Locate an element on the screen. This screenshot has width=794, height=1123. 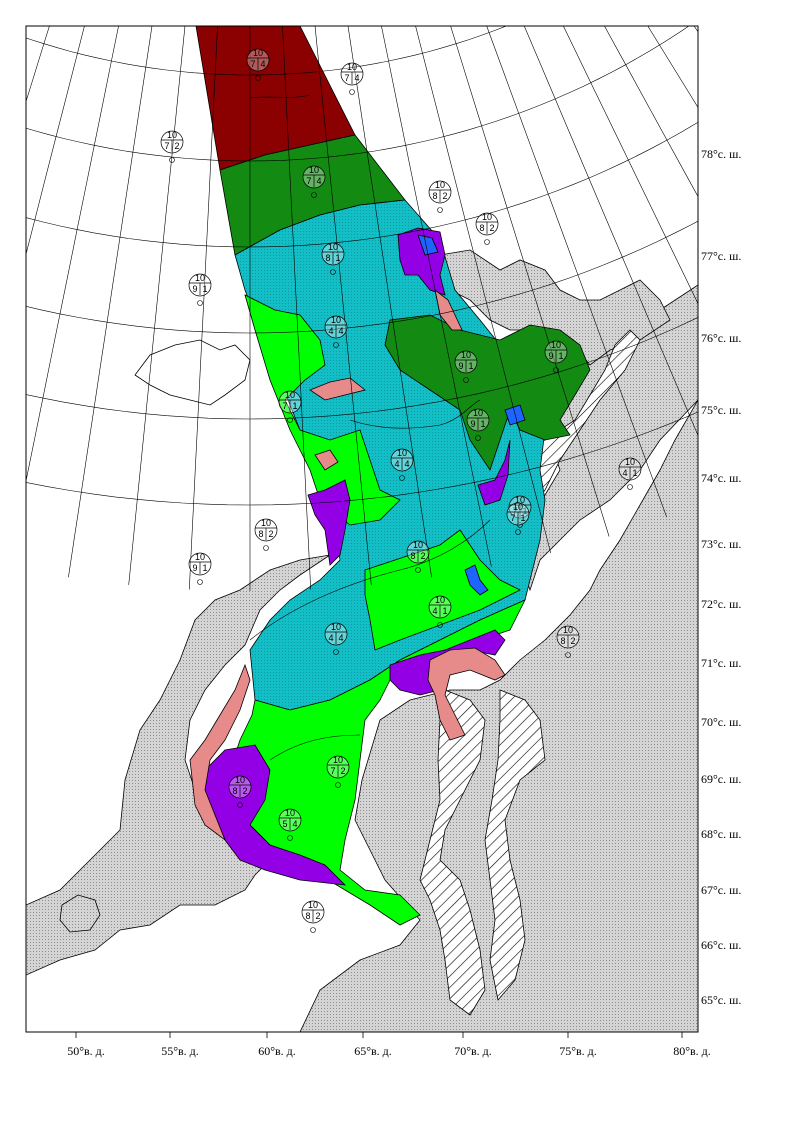
ice-code-c4: 107 4 is located at coordinates (314, 181).